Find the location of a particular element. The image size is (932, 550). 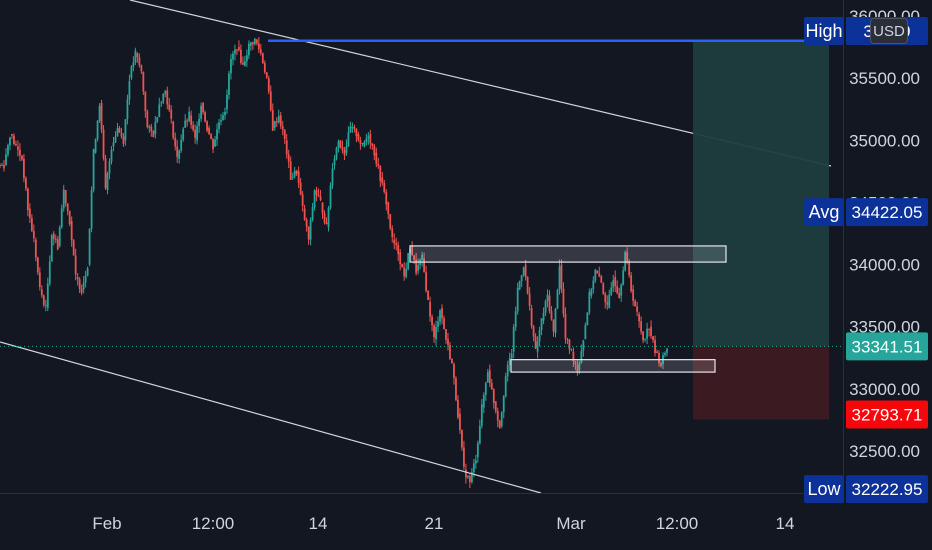

time-tick-label: 12:00 is located at coordinates (213, 523).